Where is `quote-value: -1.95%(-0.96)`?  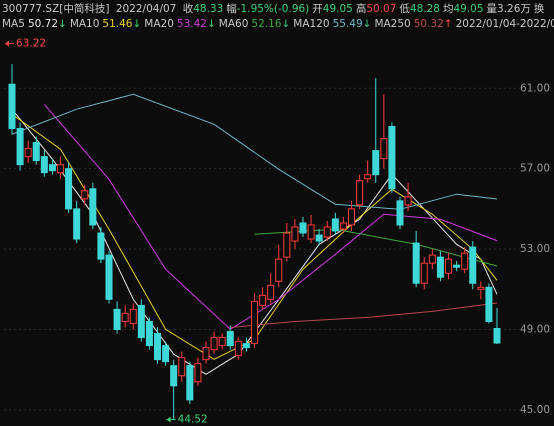 quote-value: -1.95%(-0.96) is located at coordinates (273, 9).